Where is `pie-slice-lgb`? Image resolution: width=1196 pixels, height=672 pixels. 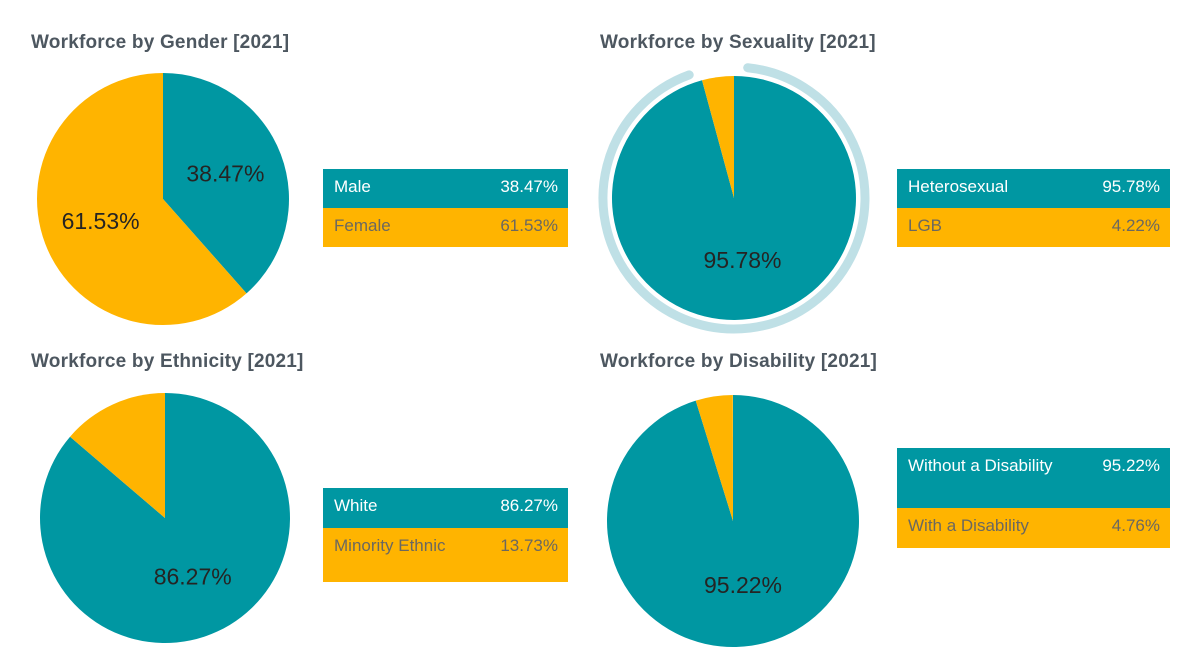
pie-slice-lgb is located at coordinates (718, 137).